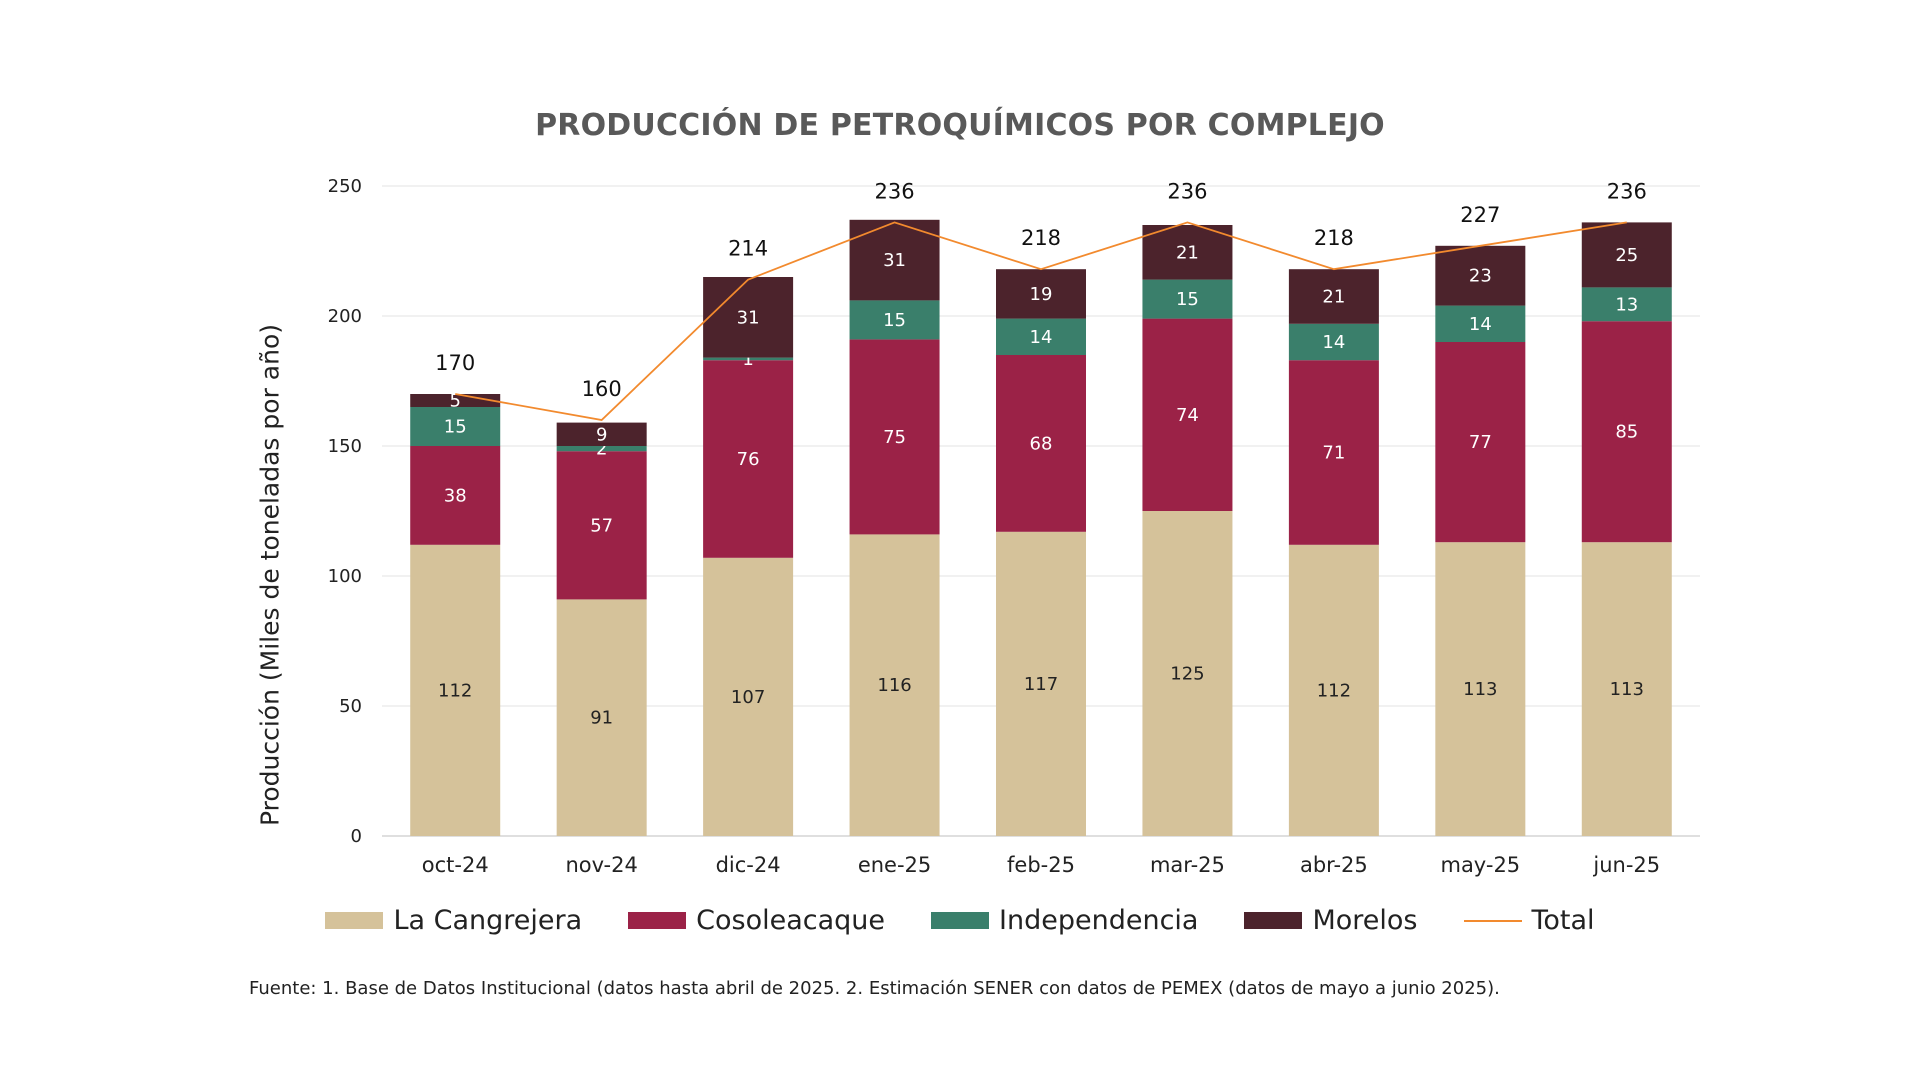 This screenshot has height=1080, width=1920. I want to click on bar-value-label: 19, so click(1041, 294).